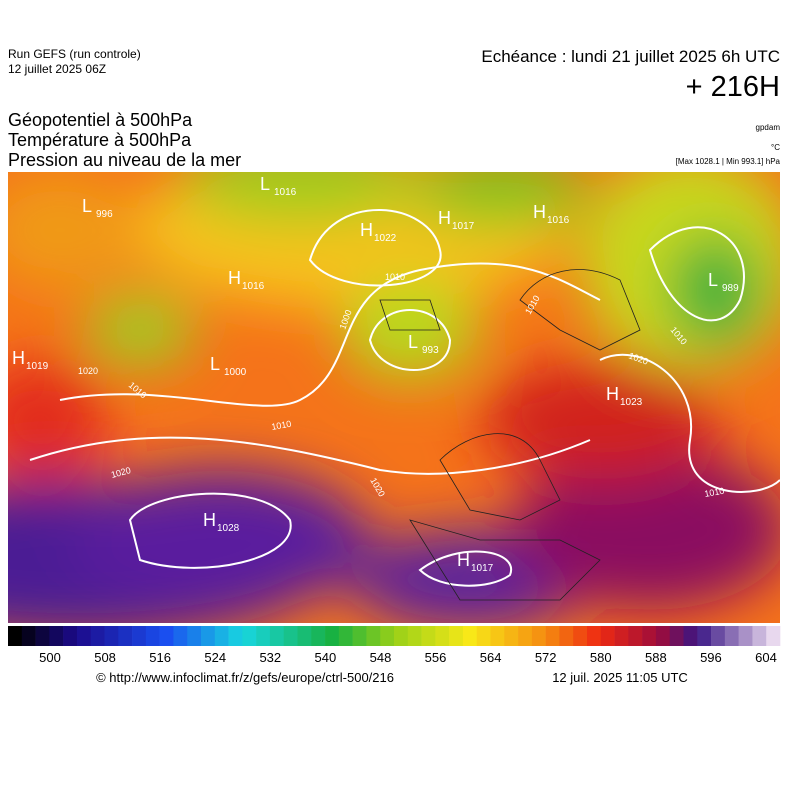 This screenshot has width=788, height=789. I want to click on field: Pression au niveau de la mer, so click(124, 160).